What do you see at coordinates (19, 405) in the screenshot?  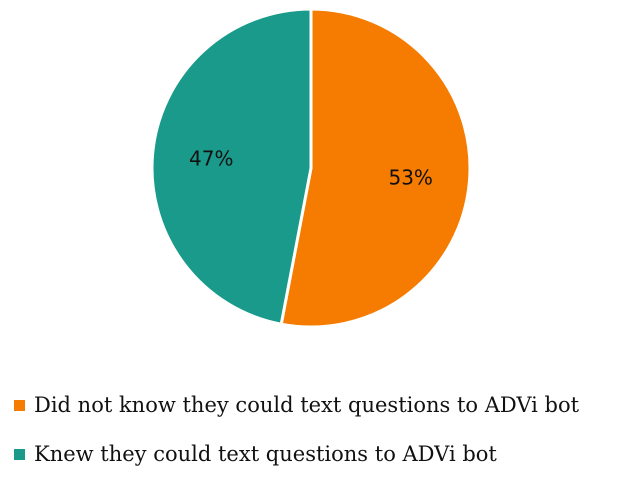 I see `legend-swatch-did-not-know` at bounding box center [19, 405].